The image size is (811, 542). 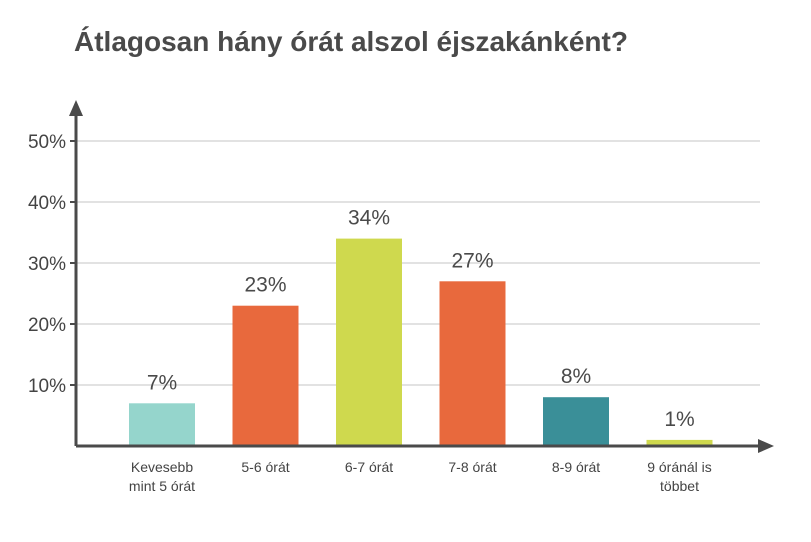 What do you see at coordinates (369, 218) in the screenshot?
I see `data-label: 34%` at bounding box center [369, 218].